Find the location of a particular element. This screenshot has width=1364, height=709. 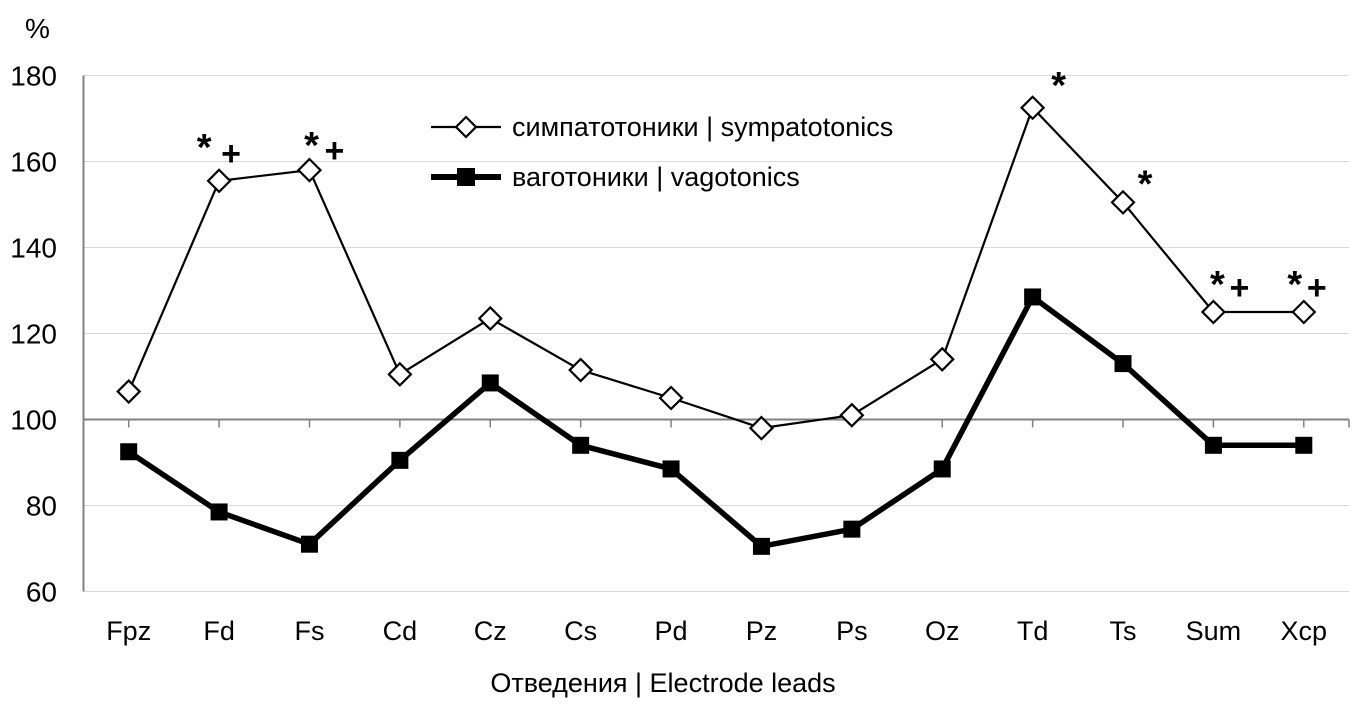

x-axis-title: Отведения | Electrode leads is located at coordinates (663, 683).